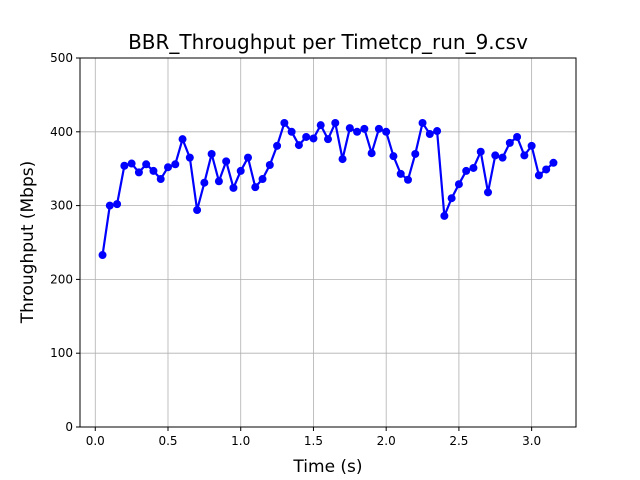  What do you see at coordinates (328, 42) in the screenshot?
I see `chart-title: BBR_Throughput per Timetcp_run_9.csv` at bounding box center [328, 42].